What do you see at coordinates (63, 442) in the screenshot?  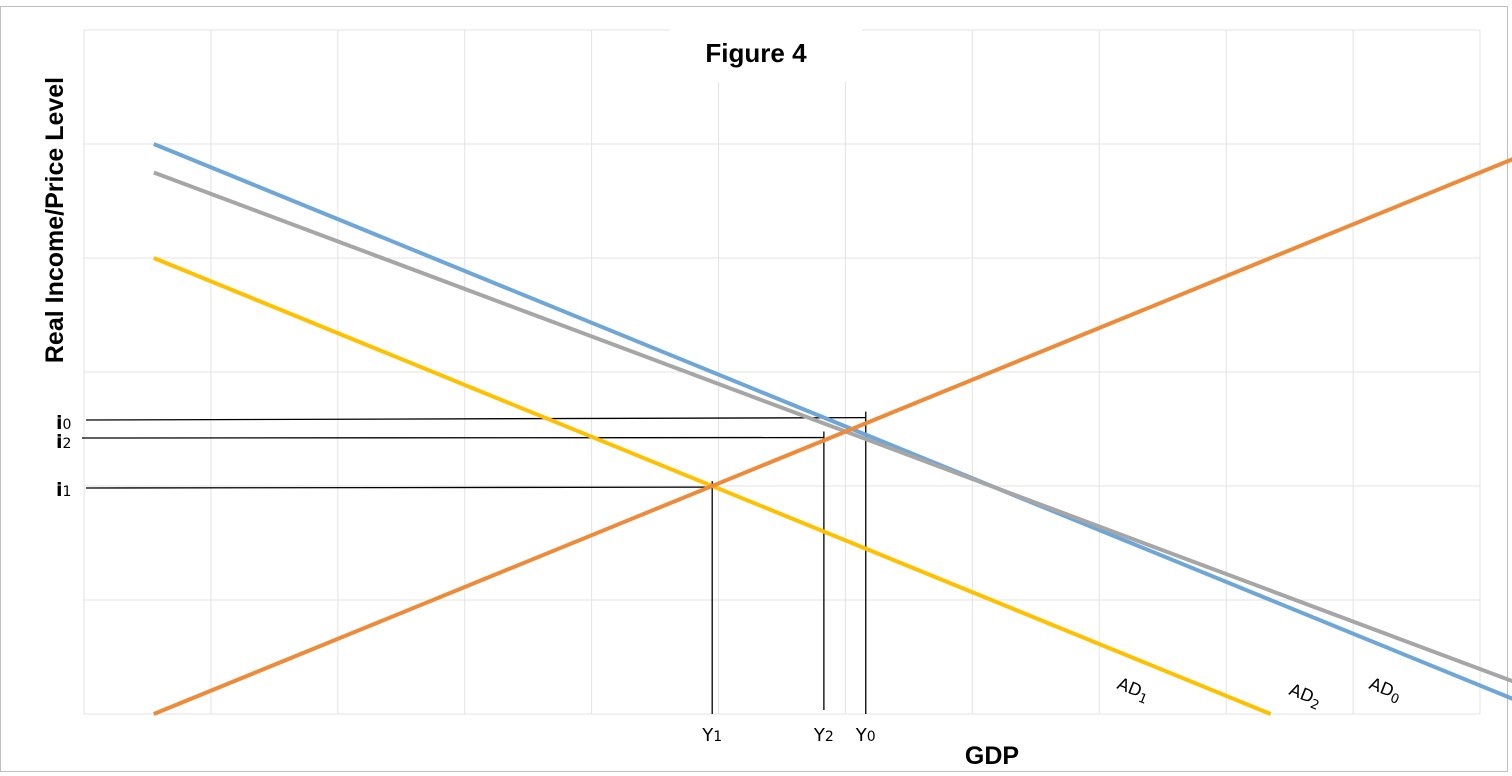 I see `y-tick-label-i2: i2` at bounding box center [63, 442].